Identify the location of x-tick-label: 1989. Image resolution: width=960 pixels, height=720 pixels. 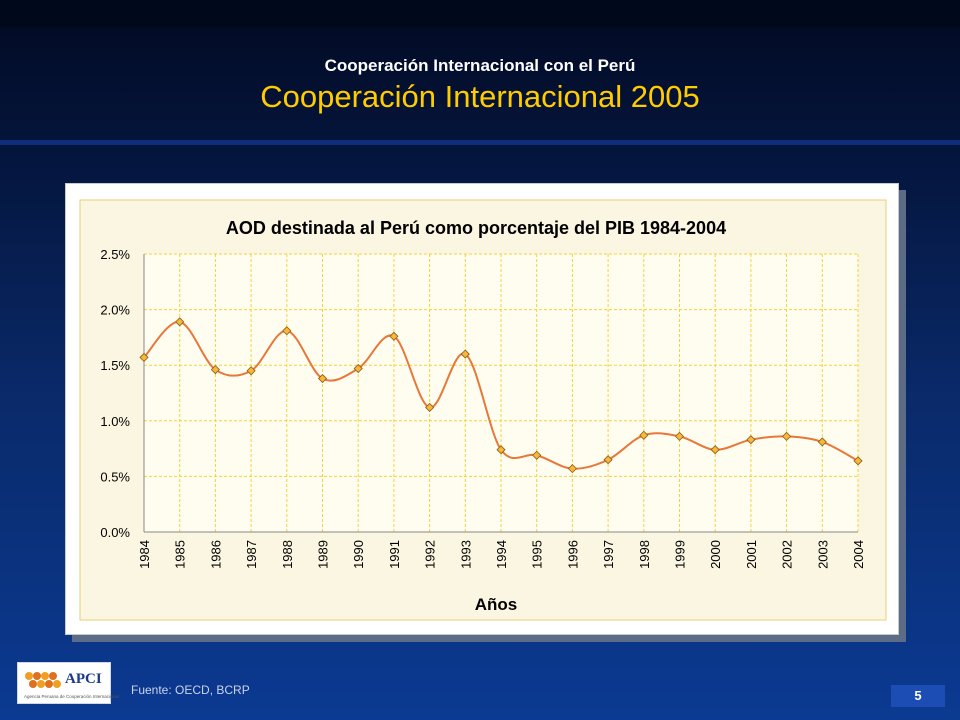
(323, 554).